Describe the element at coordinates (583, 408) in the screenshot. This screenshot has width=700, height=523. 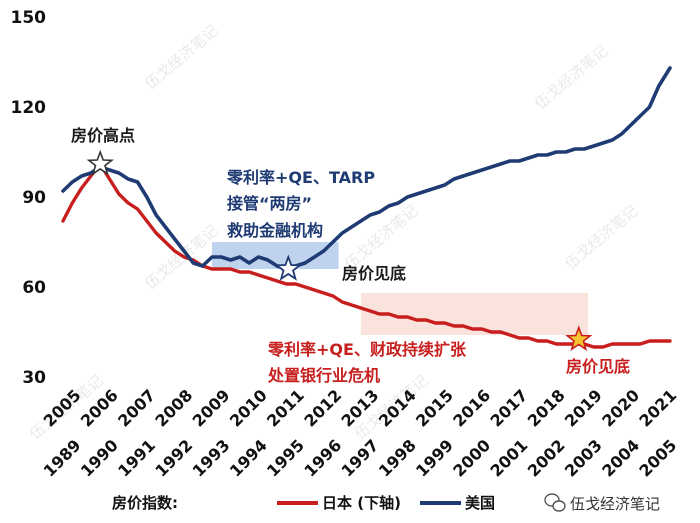
I see `x-top-tick-label: 2019` at that location.